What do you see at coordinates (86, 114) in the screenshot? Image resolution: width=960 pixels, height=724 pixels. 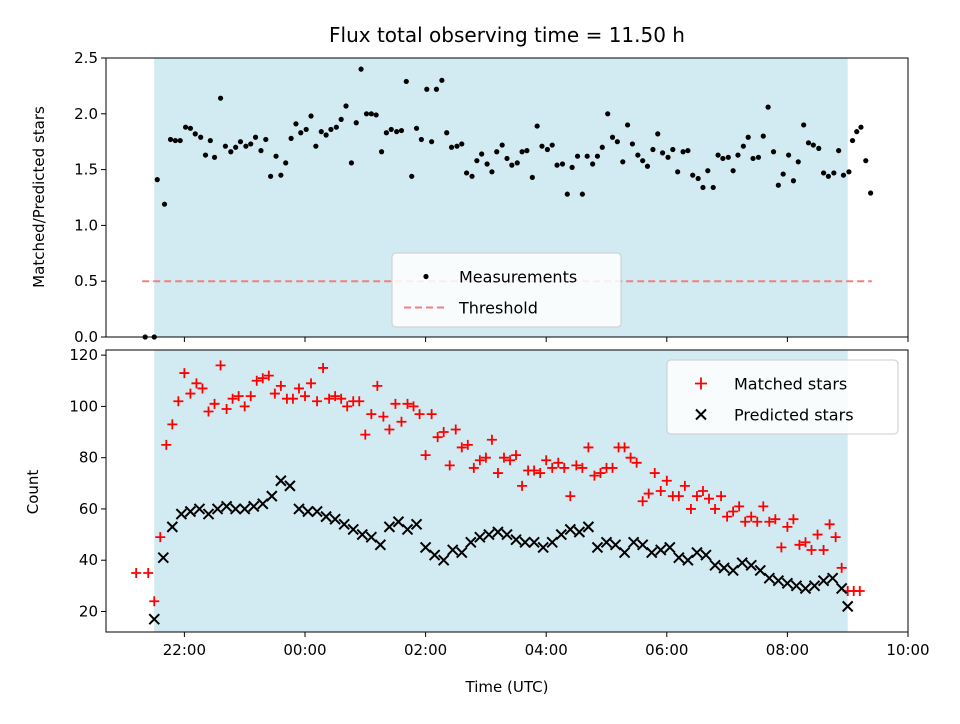 I see `y-tick-label: 2.0` at bounding box center [86, 114].